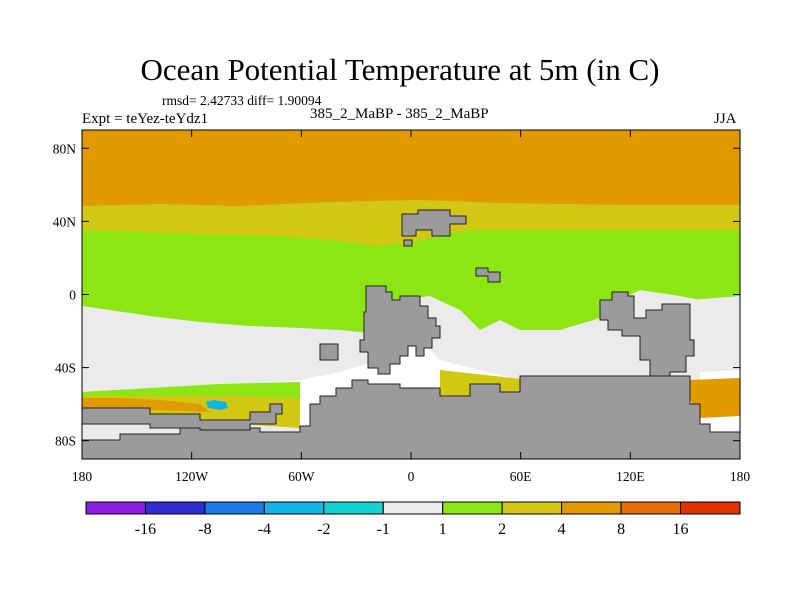  What do you see at coordinates (400, 330) in the screenshot?
I see `land-africa` at bounding box center [400, 330].